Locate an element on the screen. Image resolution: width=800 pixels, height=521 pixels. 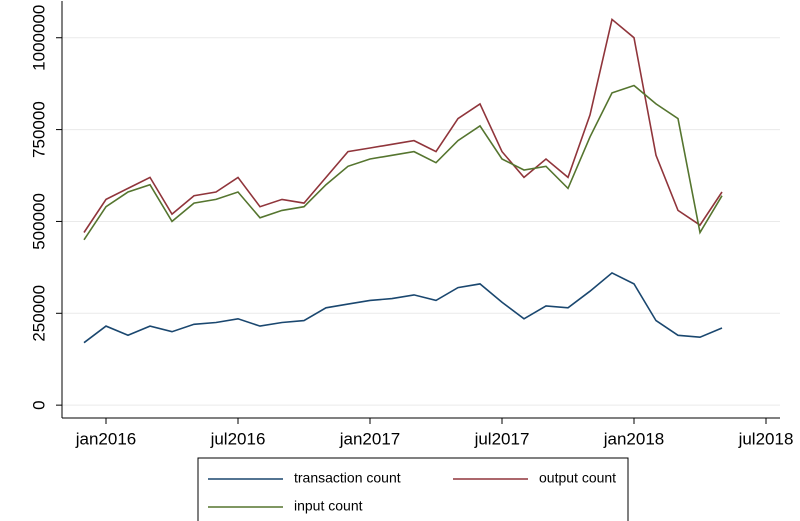
legend-label: output count is located at coordinates (577, 478).